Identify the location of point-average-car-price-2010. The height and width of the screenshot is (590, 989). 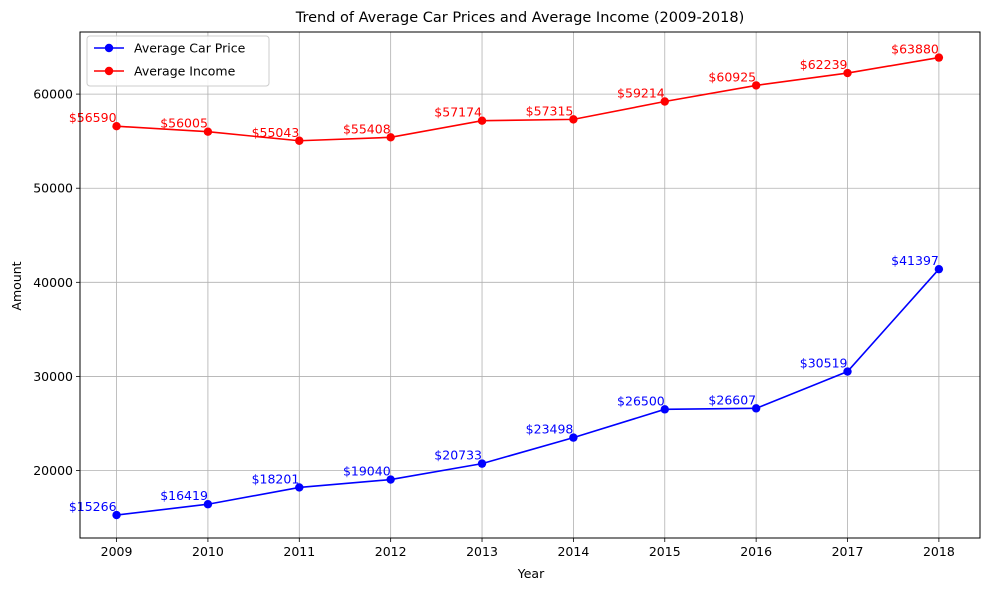
(208, 504).